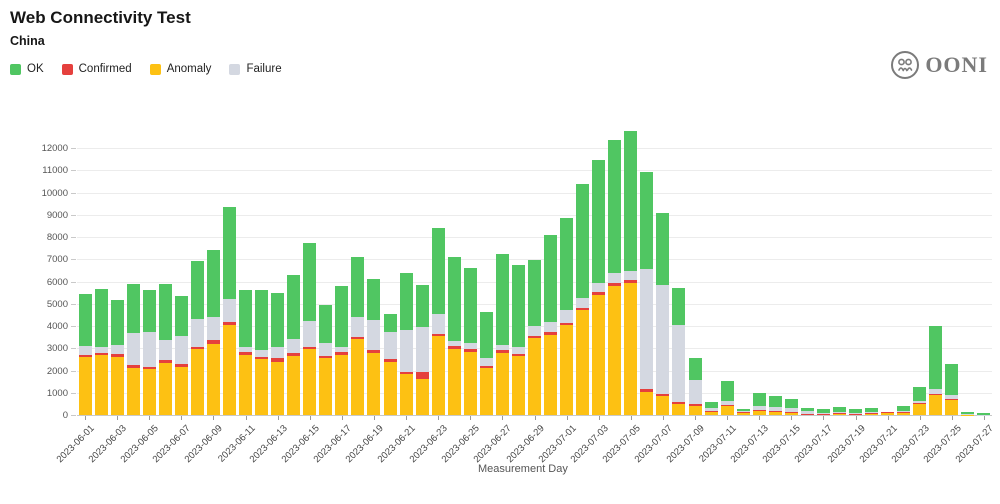  I want to click on ooni-logo: OONI, so click(939, 65).